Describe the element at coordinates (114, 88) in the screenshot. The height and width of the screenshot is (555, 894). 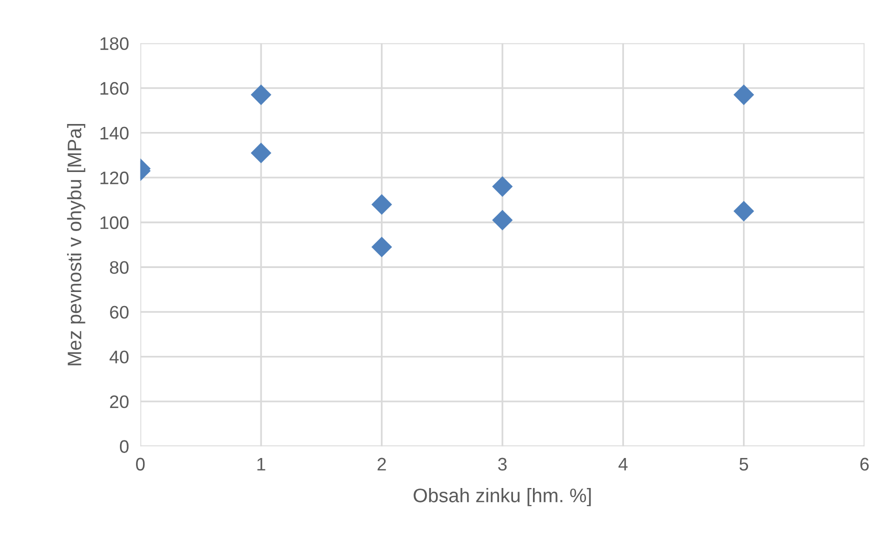
I see `y-tick-label: 160` at that location.